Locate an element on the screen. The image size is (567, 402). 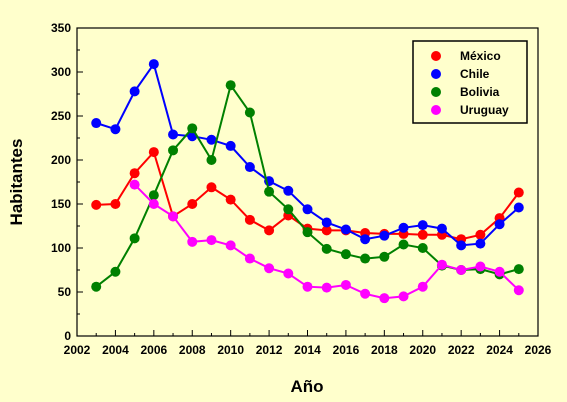
y-tick-label: 100 is located at coordinates (61, 248).